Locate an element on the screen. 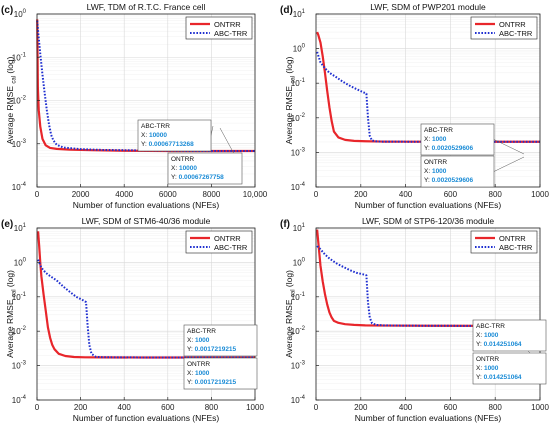 This screenshot has height=424, width=550. panel-label: (c) is located at coordinates (7, 10).